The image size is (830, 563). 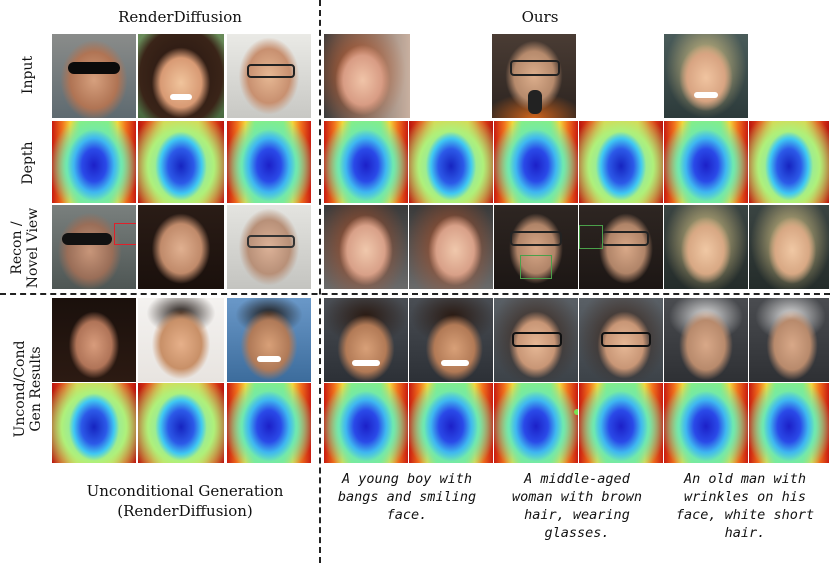 What do you see at coordinates (366, 247) in the screenshot?
I see `ours-recon-1a` at bounding box center [366, 247].